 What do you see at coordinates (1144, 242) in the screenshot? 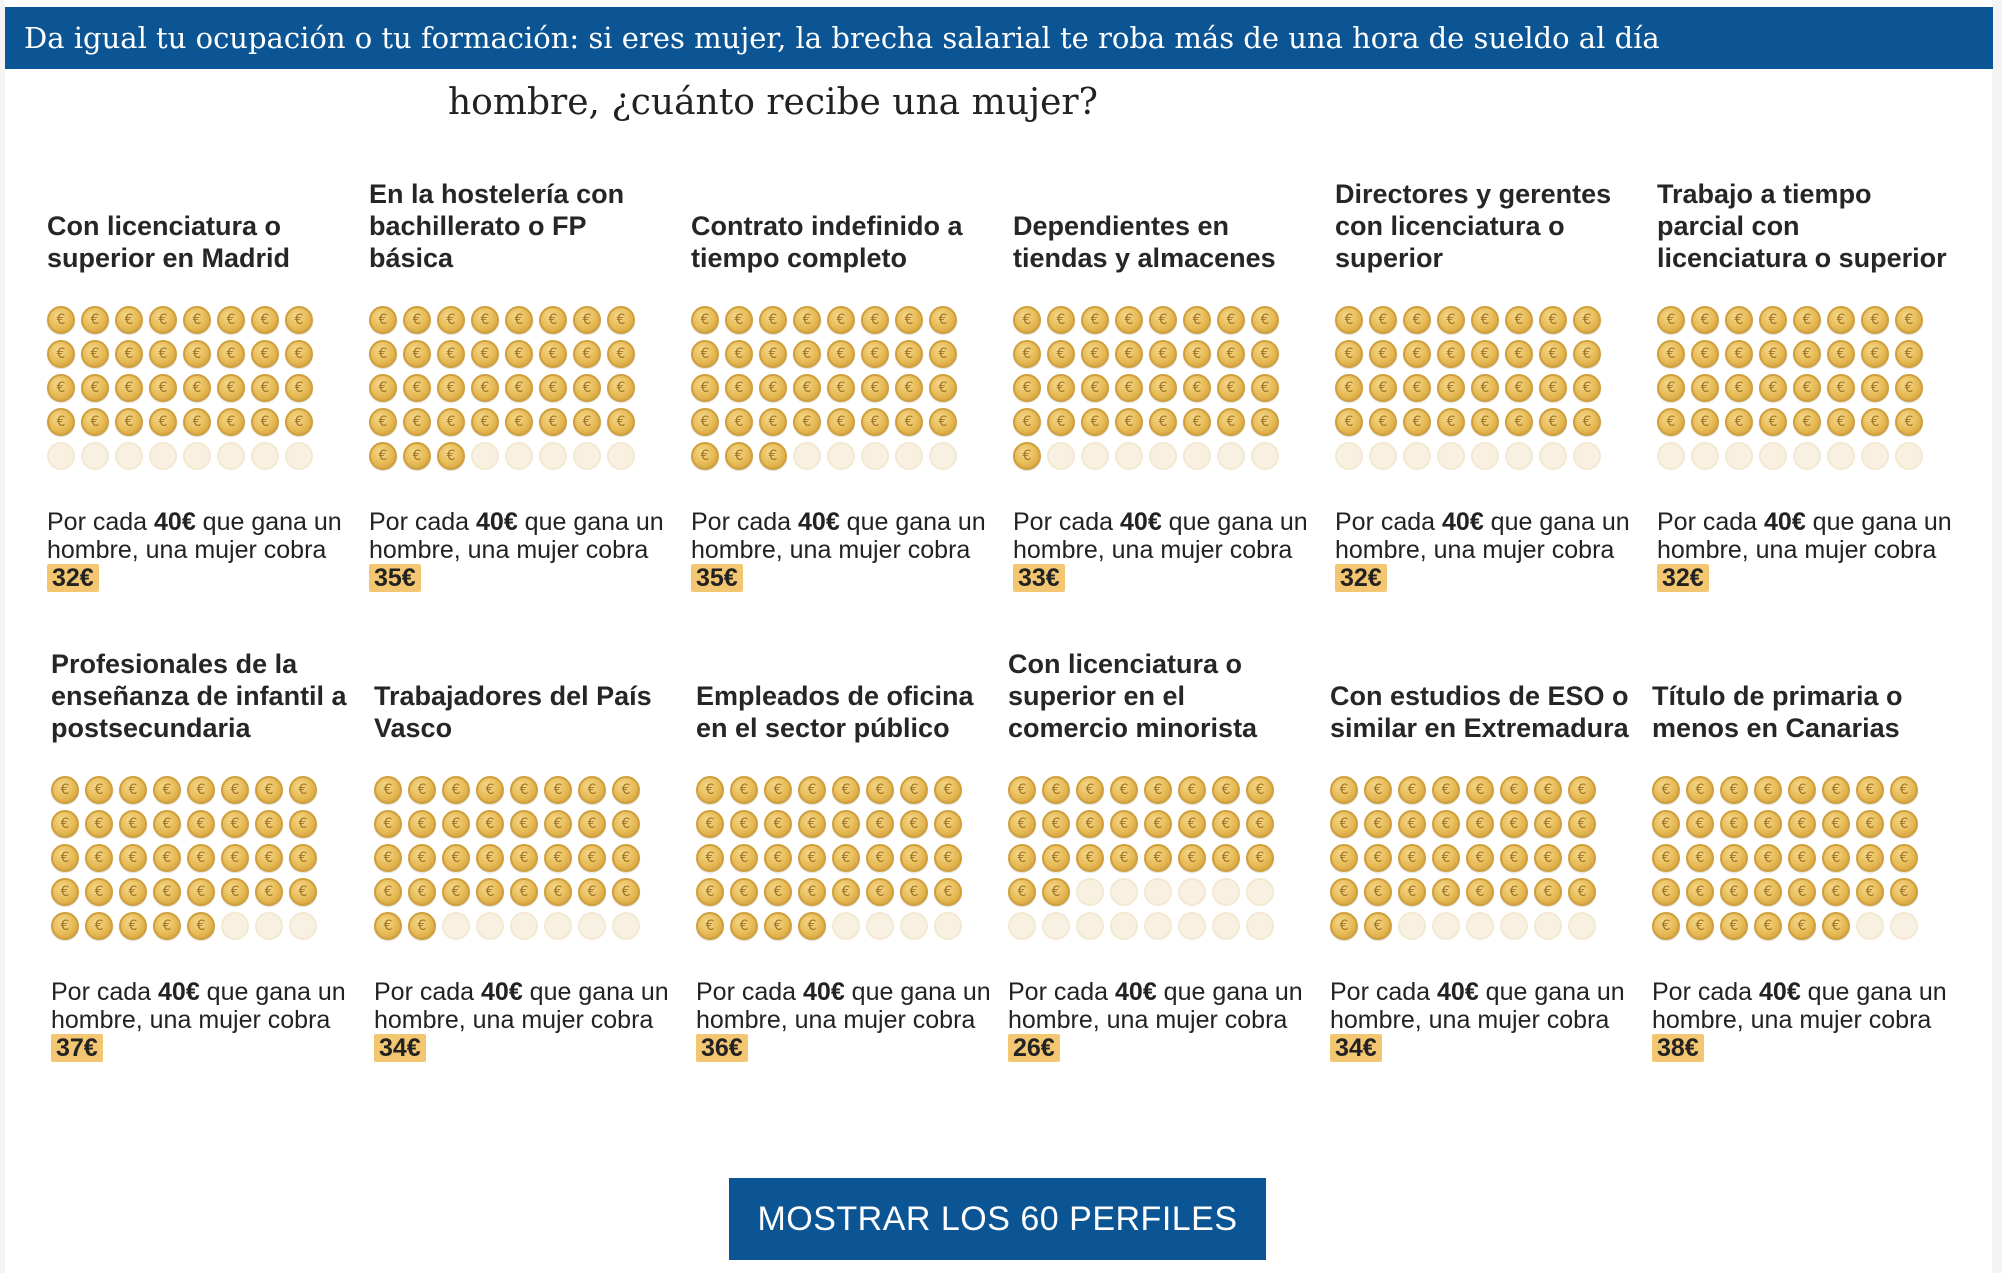
I see `profile-title: Dependientes en tiendas y almacenes` at bounding box center [1144, 242].